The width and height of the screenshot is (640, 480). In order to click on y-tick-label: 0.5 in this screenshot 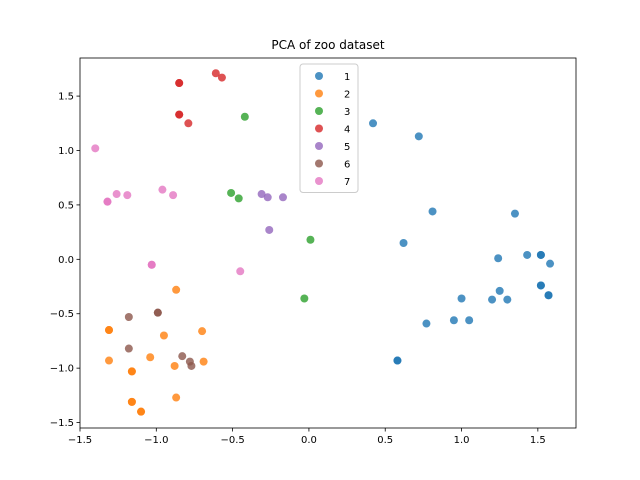, I will do `click(66, 205)`.